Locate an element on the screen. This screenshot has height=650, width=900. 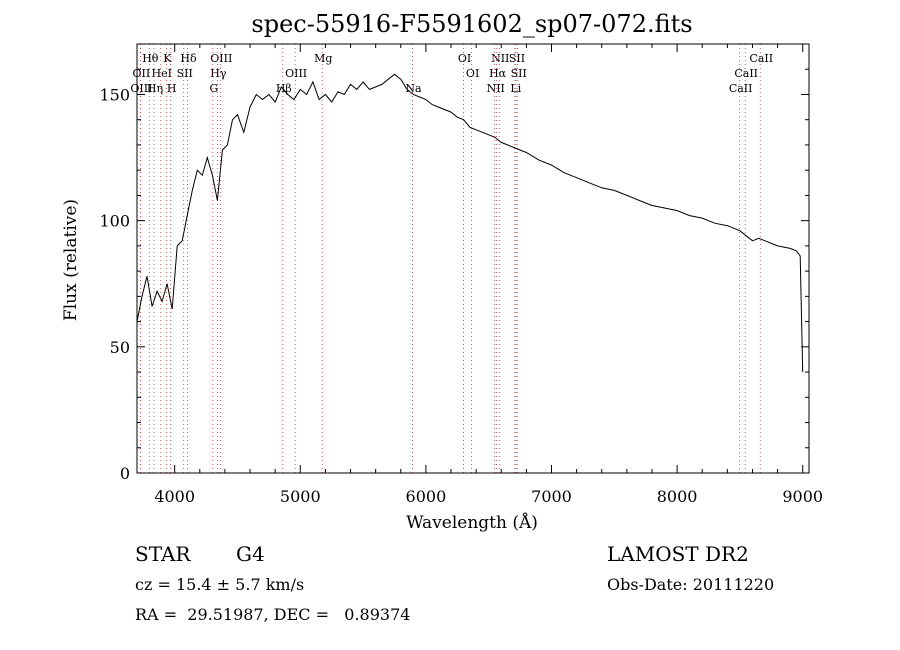
y-tick-label: 100 is located at coordinates (114, 221).